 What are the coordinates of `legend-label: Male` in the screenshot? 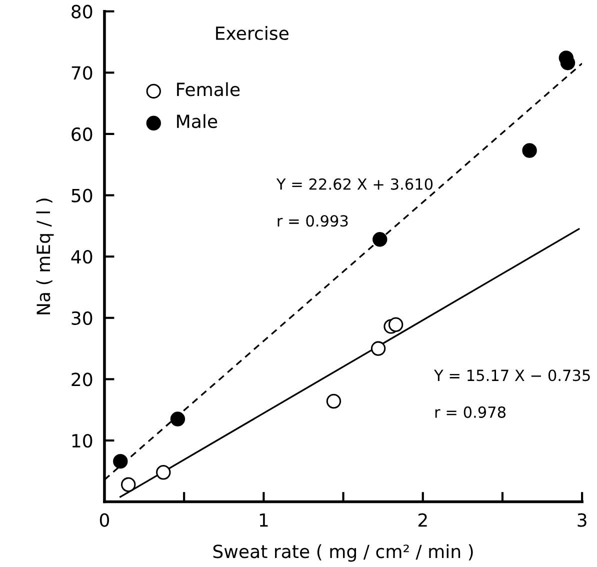 It's located at (197, 121).